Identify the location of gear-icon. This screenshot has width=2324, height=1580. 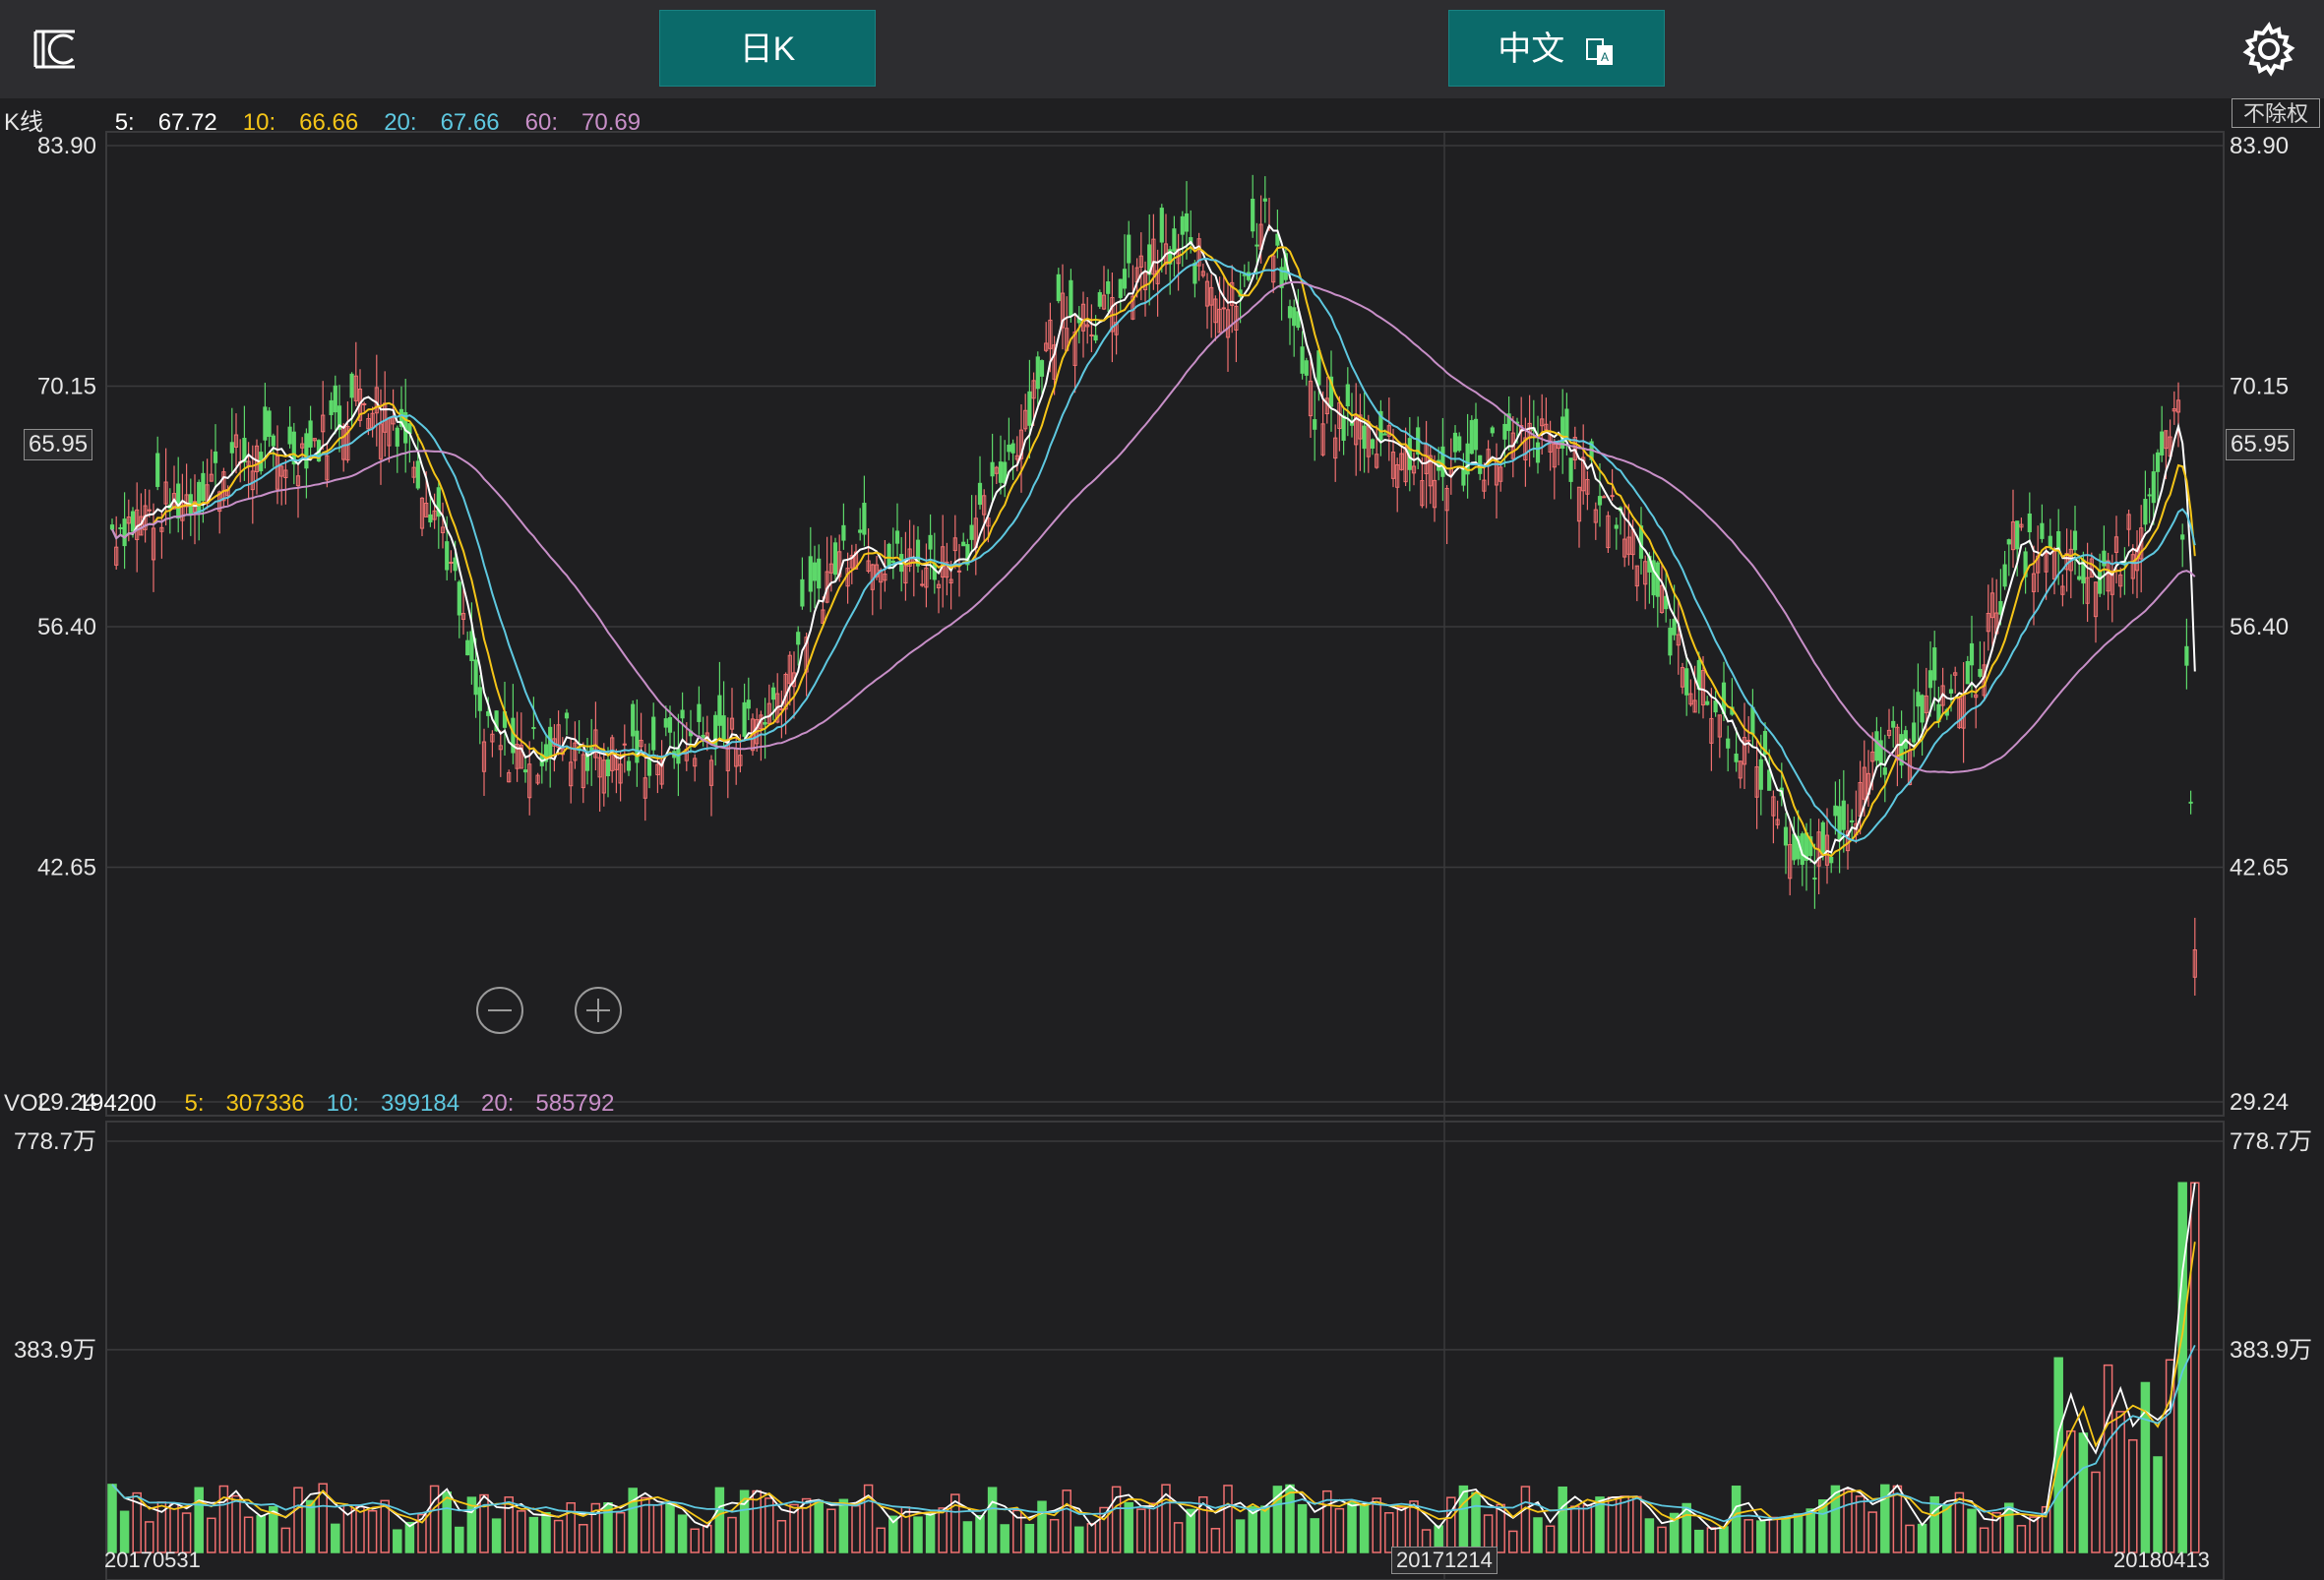
(2268, 50).